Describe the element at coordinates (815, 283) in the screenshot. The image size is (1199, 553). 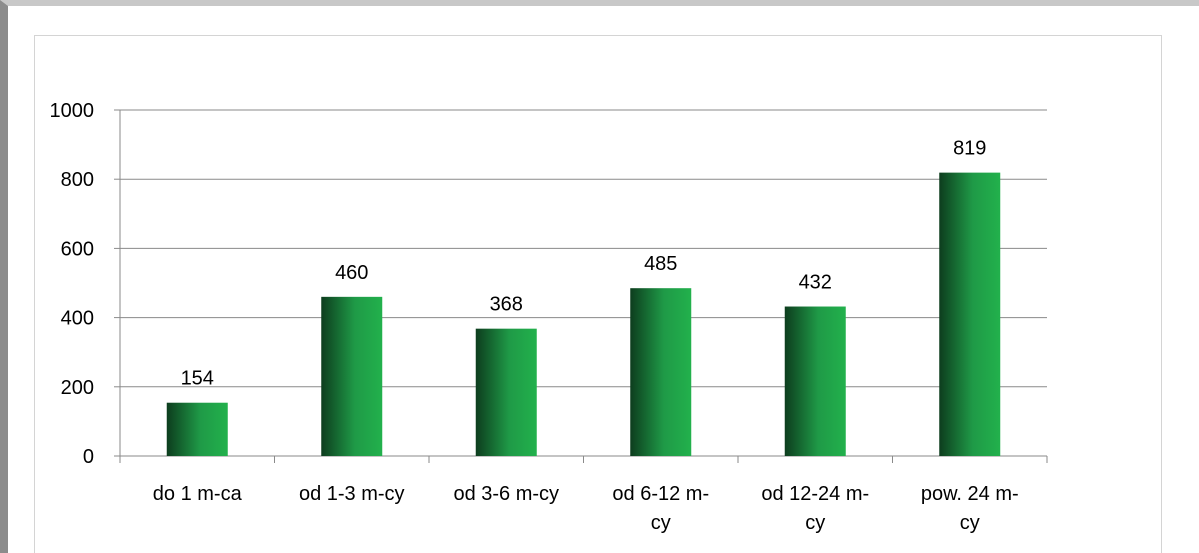
I see `data-label: 432` at that location.